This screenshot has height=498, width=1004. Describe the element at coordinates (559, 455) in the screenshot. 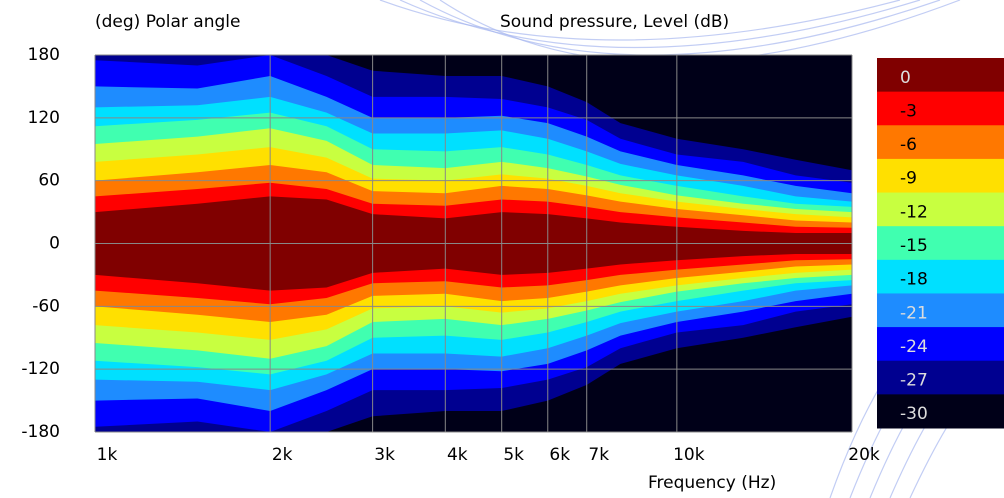

I see `x-tick-label: 6k` at that location.